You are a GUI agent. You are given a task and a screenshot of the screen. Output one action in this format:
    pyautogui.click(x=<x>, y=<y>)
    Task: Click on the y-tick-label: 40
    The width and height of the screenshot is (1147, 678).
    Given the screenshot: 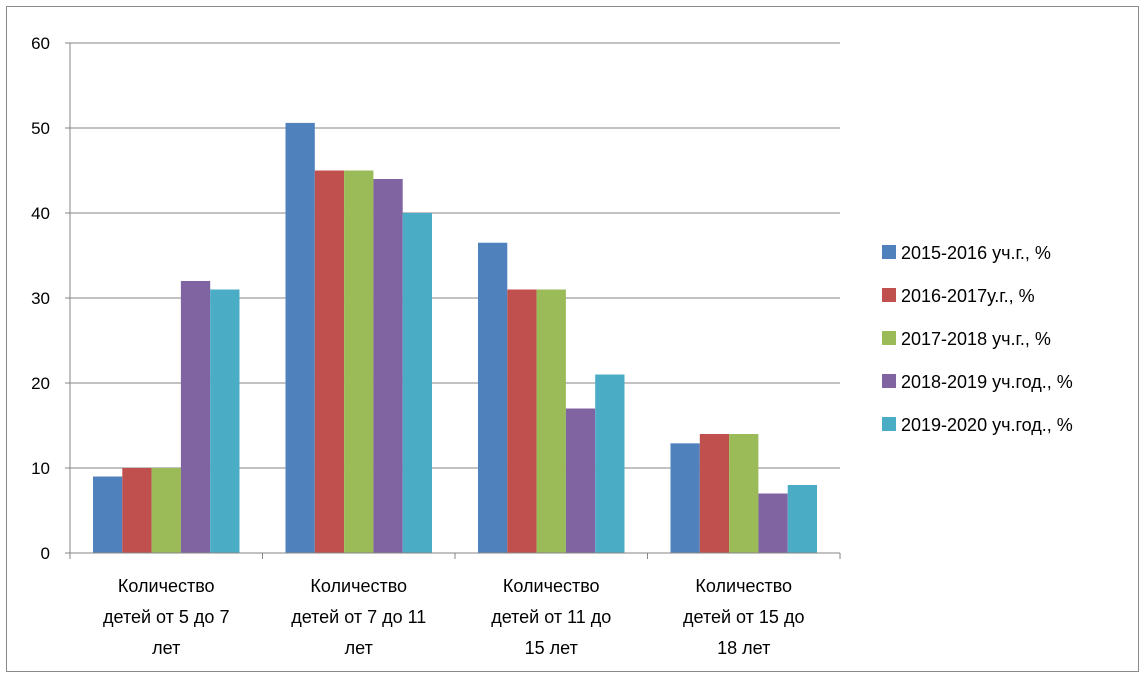 What is the action you would take?
    pyautogui.click(x=40, y=213)
    